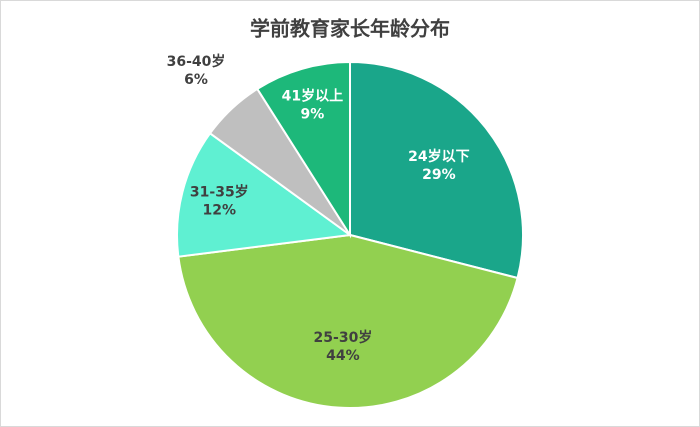  Describe the element at coordinates (343, 337) in the screenshot. I see `slice-label: 25-30岁` at that location.